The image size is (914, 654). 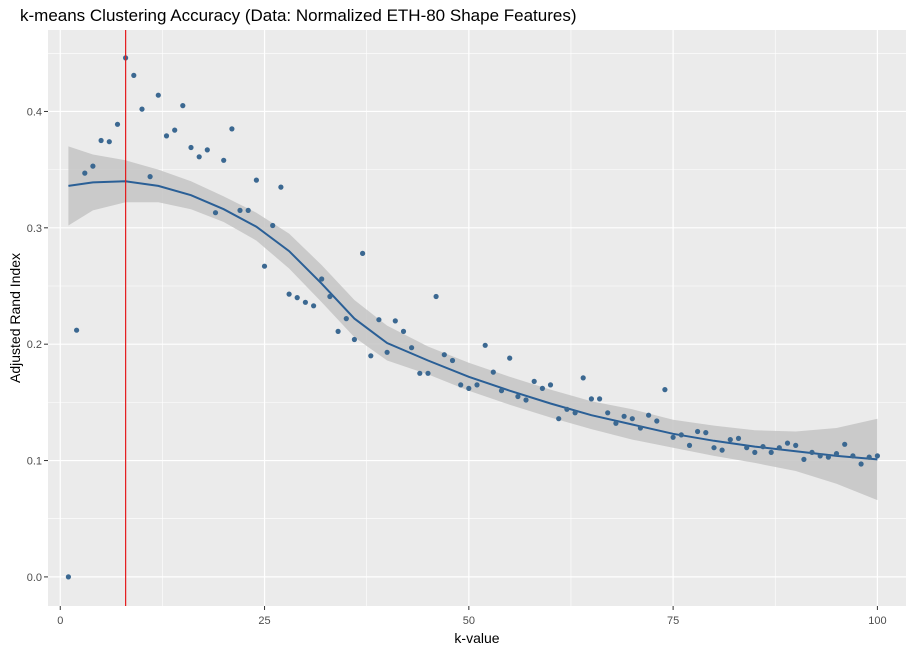 I want to click on y-axis-ticks: 0.0 0.1 0.2 0.3 0.4, so click(x=37, y=345).